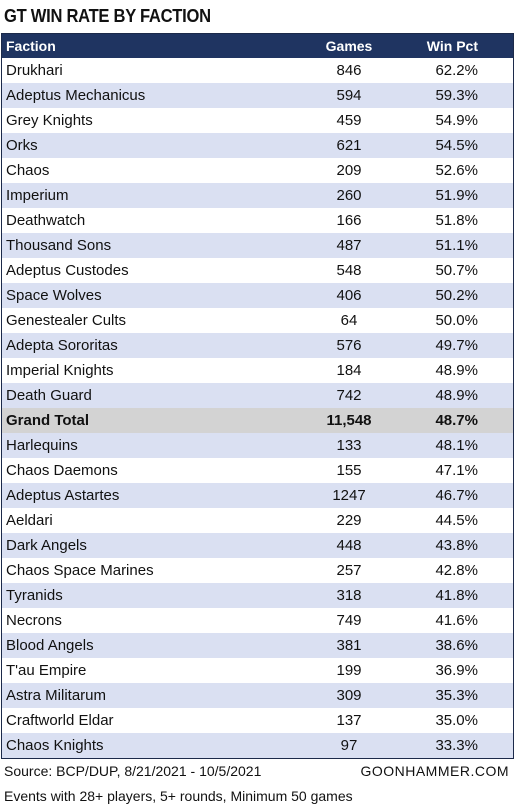 The image size is (515, 809). I want to click on table-row: Grey Knights 459 54.9%, so click(257, 120).